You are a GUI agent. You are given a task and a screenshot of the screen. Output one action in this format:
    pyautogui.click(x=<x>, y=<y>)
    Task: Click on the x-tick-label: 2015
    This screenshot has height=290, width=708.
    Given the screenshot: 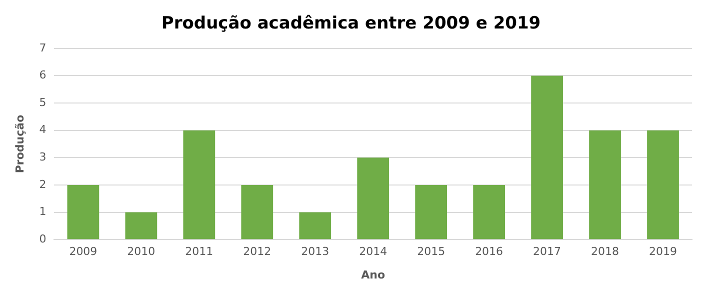 What is the action you would take?
    pyautogui.click(x=431, y=251)
    